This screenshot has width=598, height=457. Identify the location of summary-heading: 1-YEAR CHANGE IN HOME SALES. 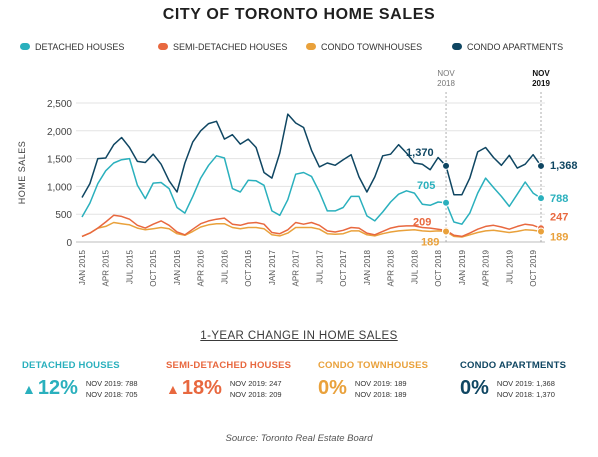
(299, 336).